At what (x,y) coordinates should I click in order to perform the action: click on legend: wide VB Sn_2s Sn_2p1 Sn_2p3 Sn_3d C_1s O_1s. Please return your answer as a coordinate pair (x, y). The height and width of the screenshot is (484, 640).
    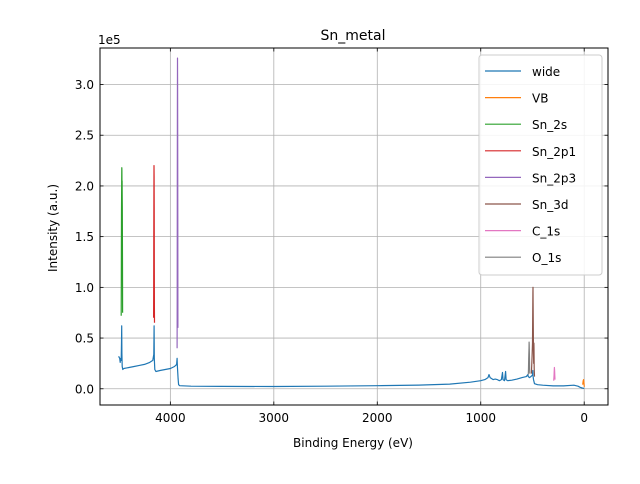
    Looking at the image, I should click on (540, 165).